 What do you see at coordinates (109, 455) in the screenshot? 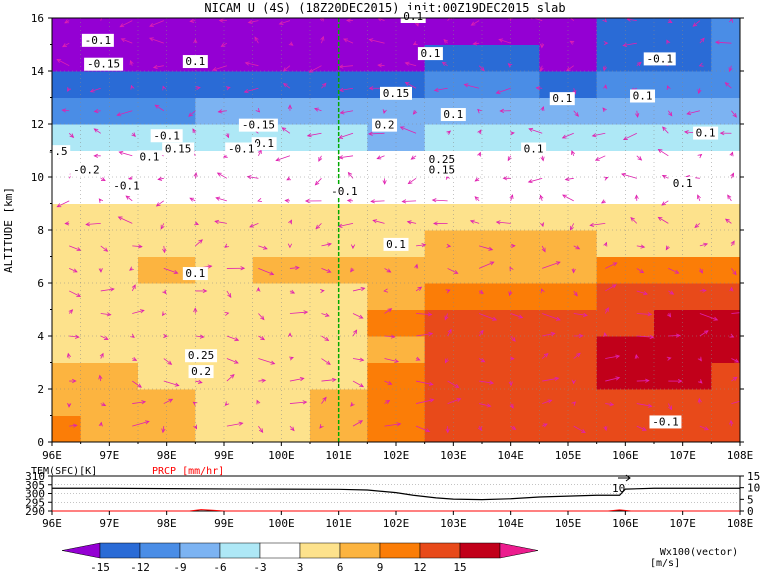
I see `x-tick-label: 97E` at bounding box center [109, 455].